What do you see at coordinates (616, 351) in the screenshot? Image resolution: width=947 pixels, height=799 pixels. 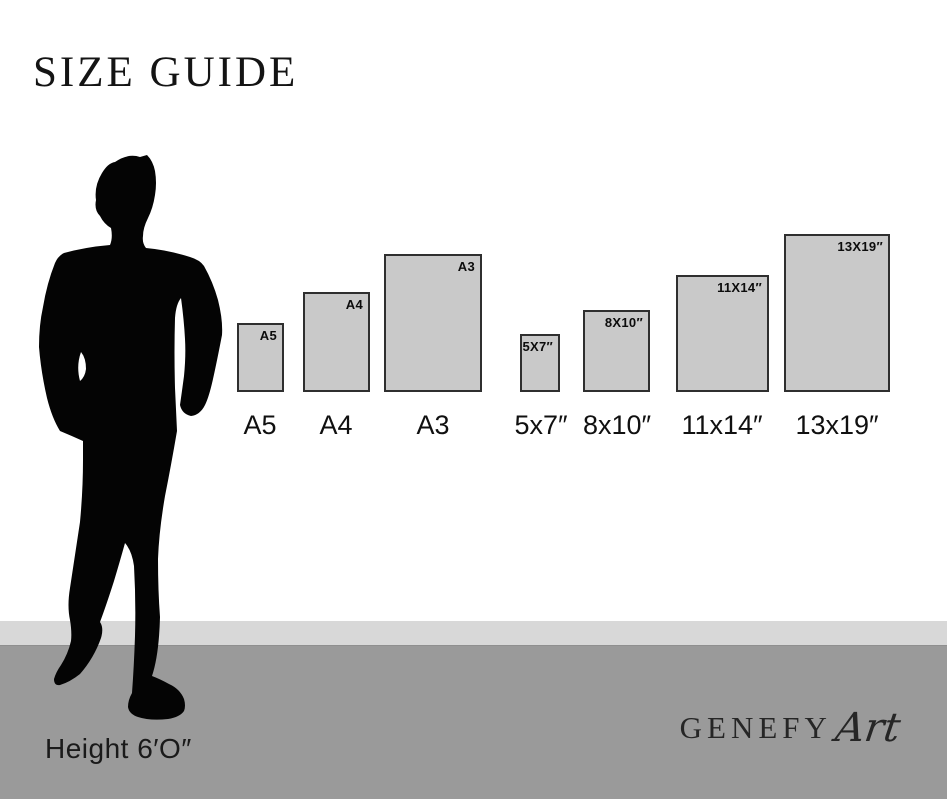 I see `size-box-8x10: 8X10″` at bounding box center [616, 351].